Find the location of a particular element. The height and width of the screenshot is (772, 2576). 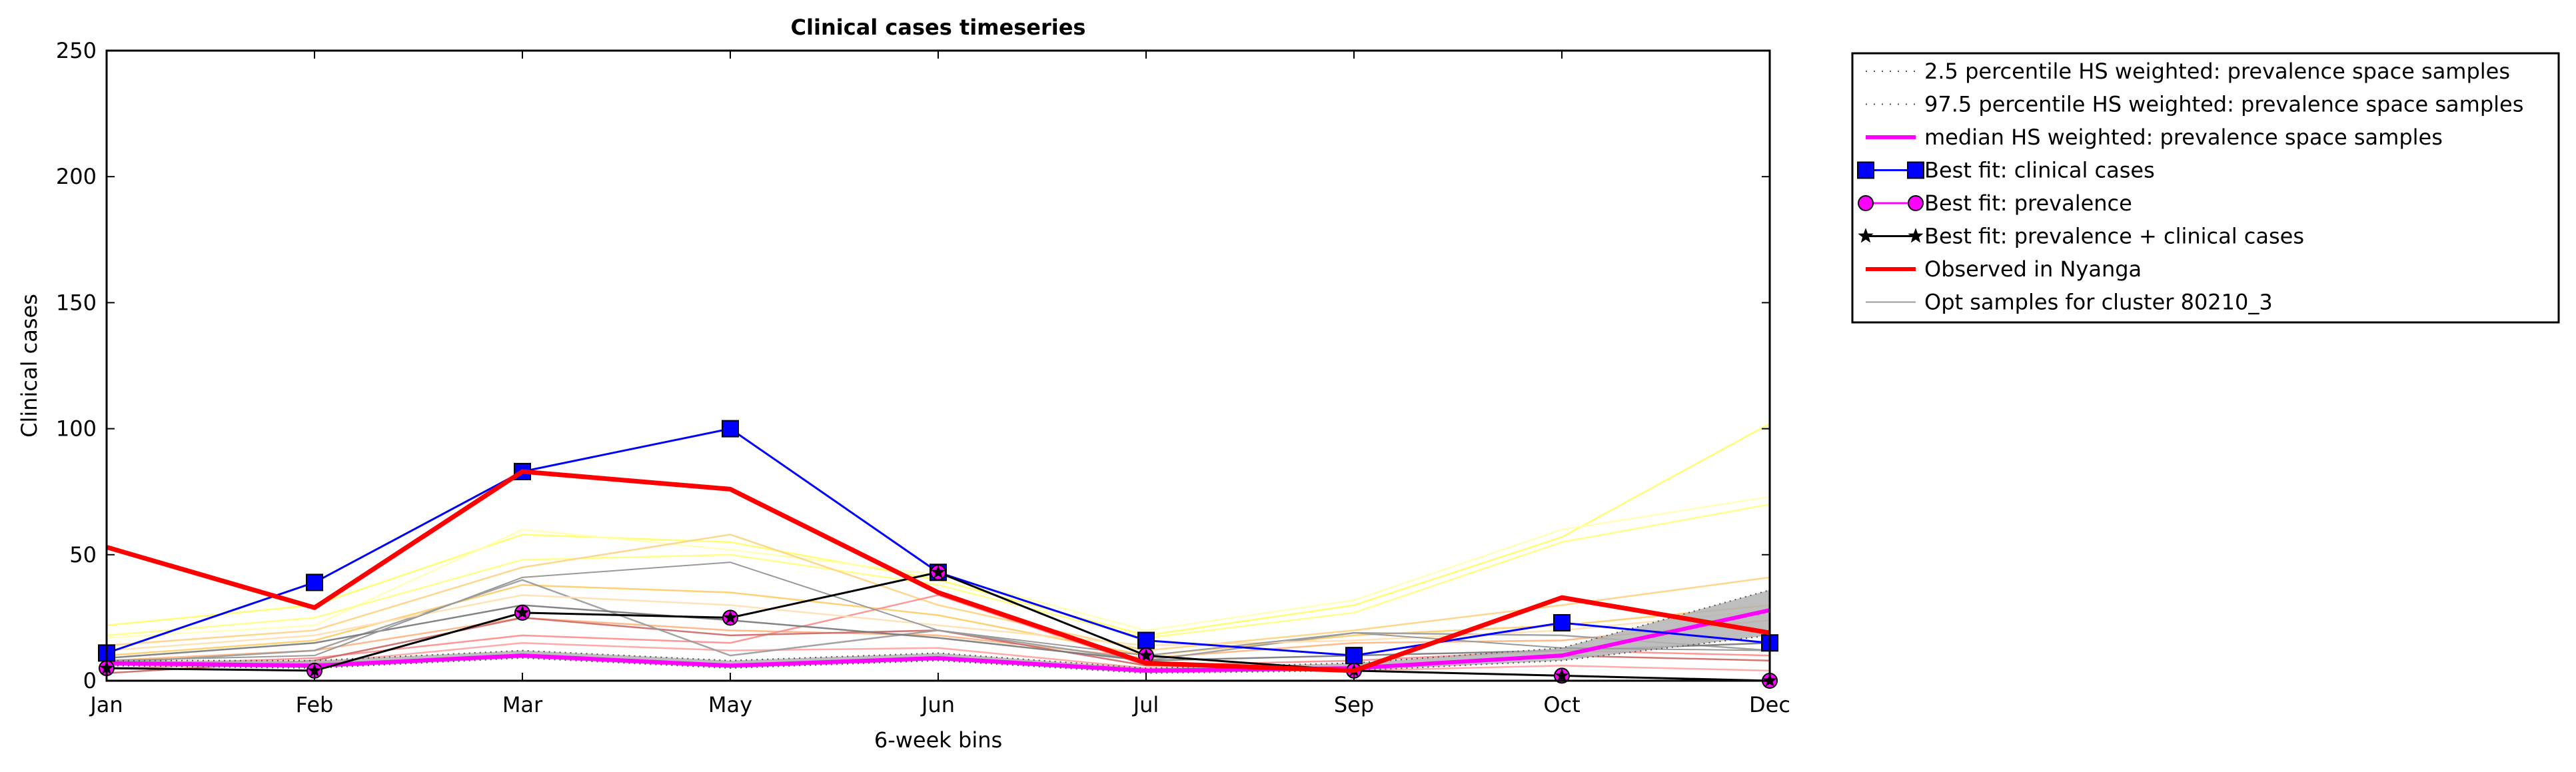

x-tick-label-jan: Jan is located at coordinates (106, 704).